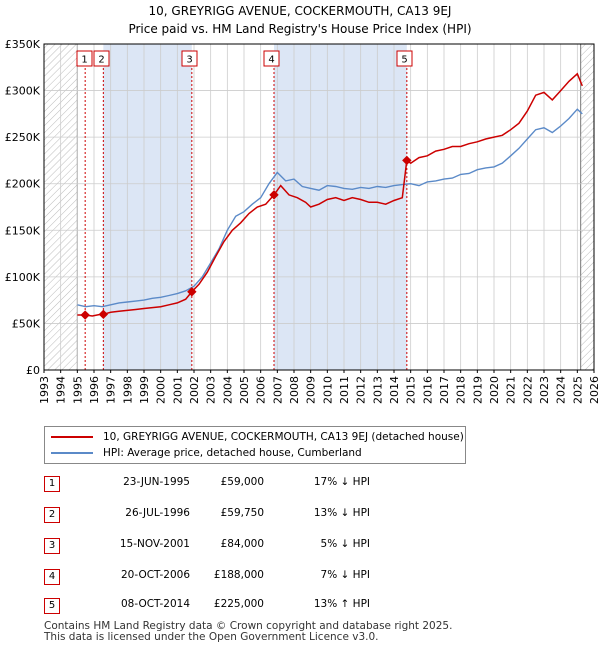  I want to click on sale-label-number: 4, so click(271, 60).